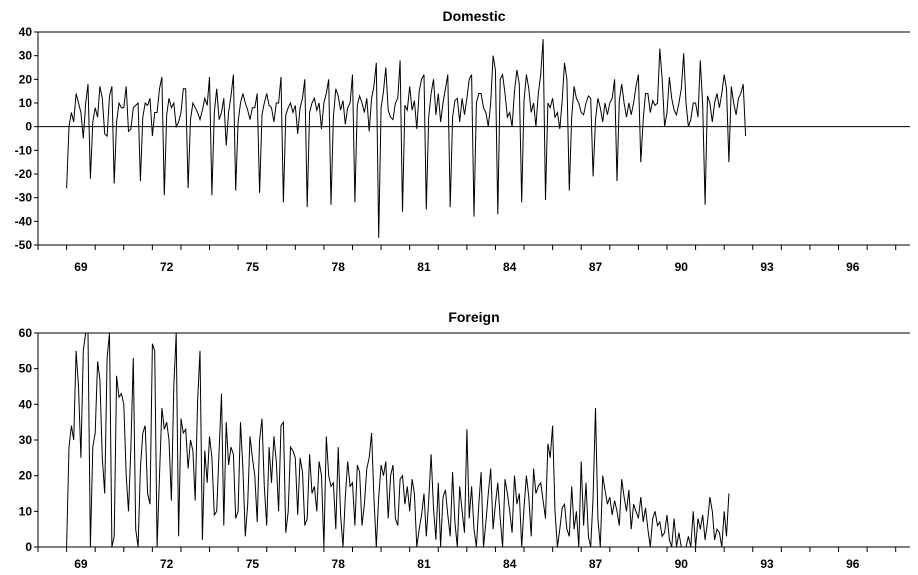  Describe the element at coordinates (473, 16) in the screenshot. I see `chart-title: Domestic` at that location.